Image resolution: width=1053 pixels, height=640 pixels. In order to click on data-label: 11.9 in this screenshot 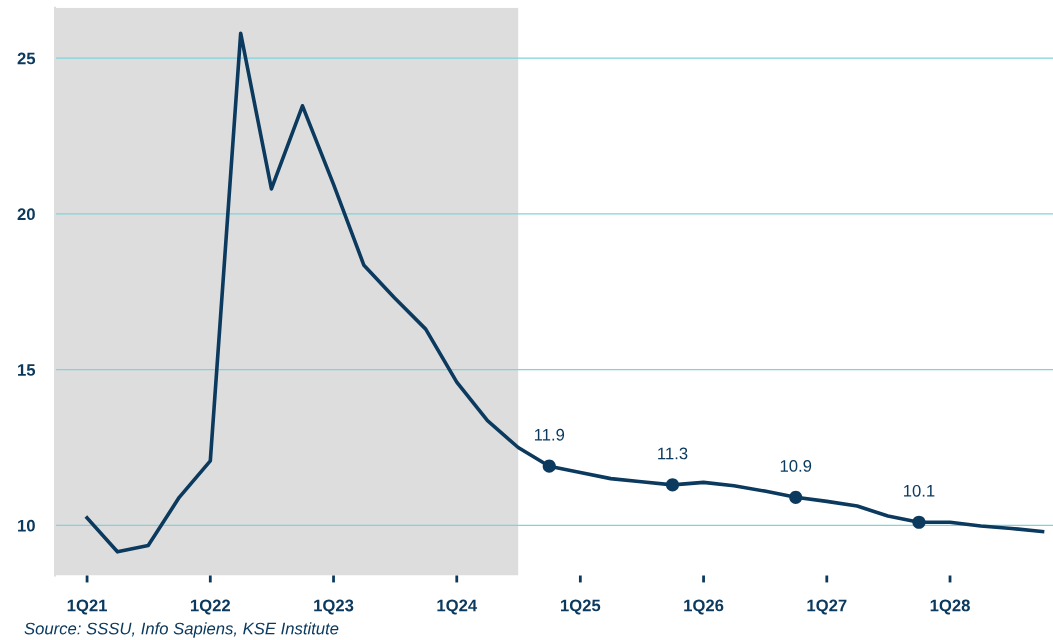, I will do `click(549, 434)`.